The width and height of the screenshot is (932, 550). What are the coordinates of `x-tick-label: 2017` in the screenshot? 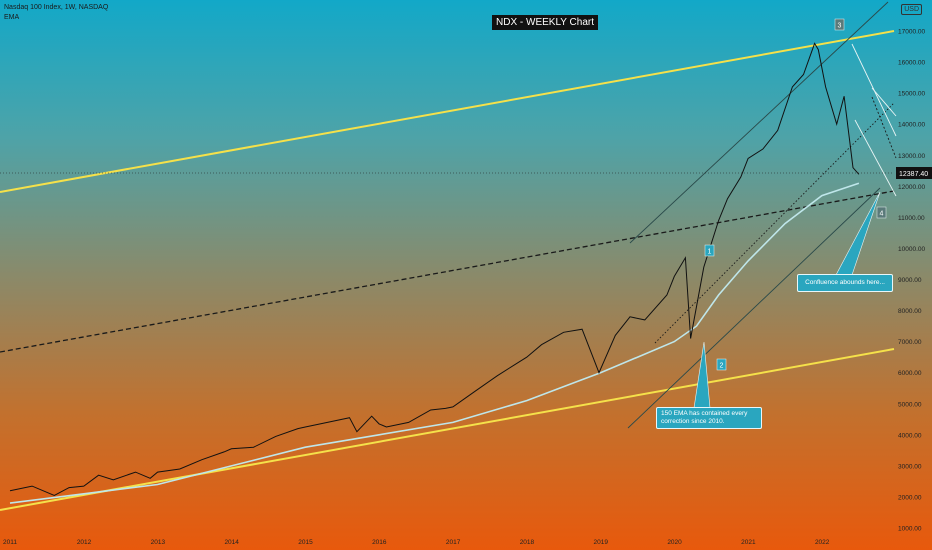 It's located at (453, 542).